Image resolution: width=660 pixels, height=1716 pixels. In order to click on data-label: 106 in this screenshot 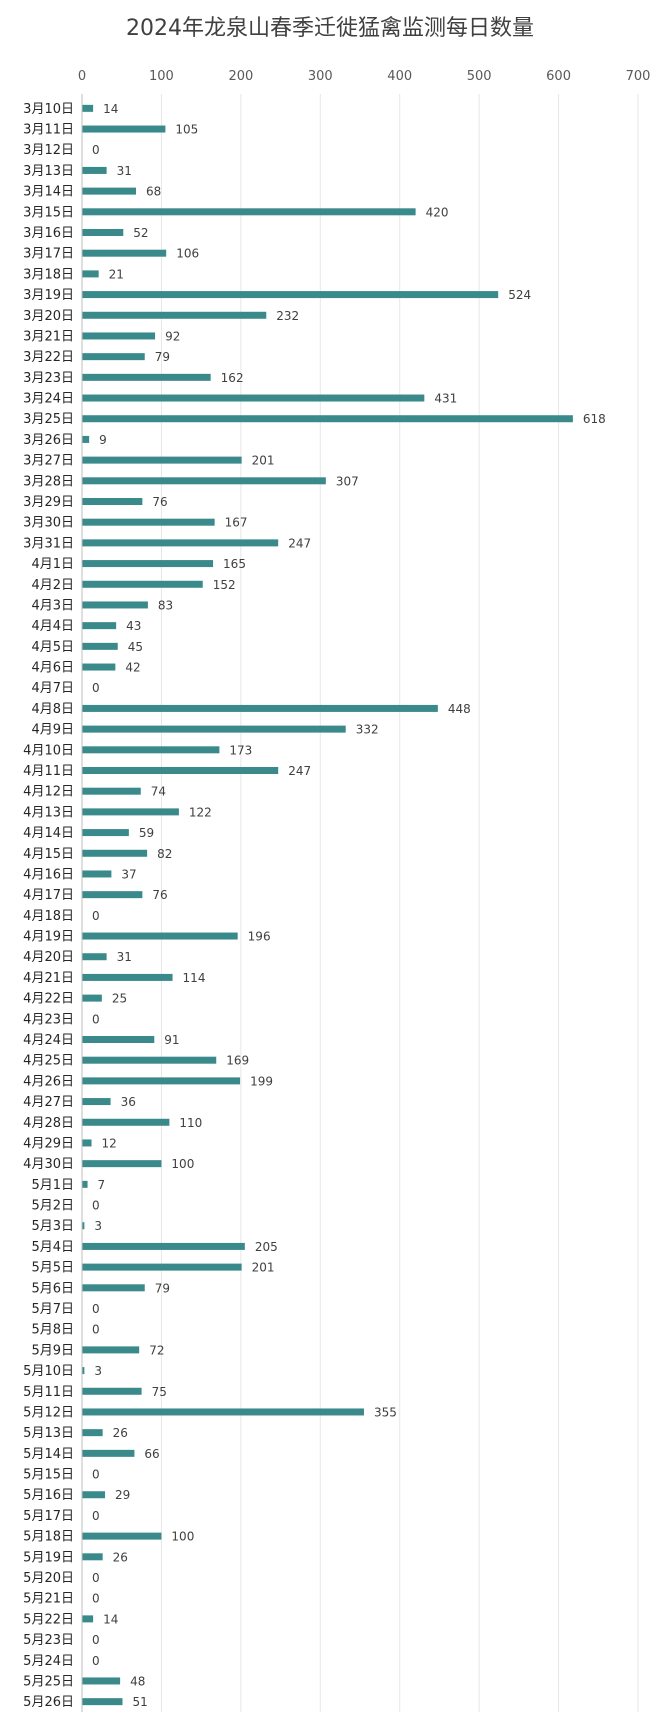, I will do `click(187, 254)`.